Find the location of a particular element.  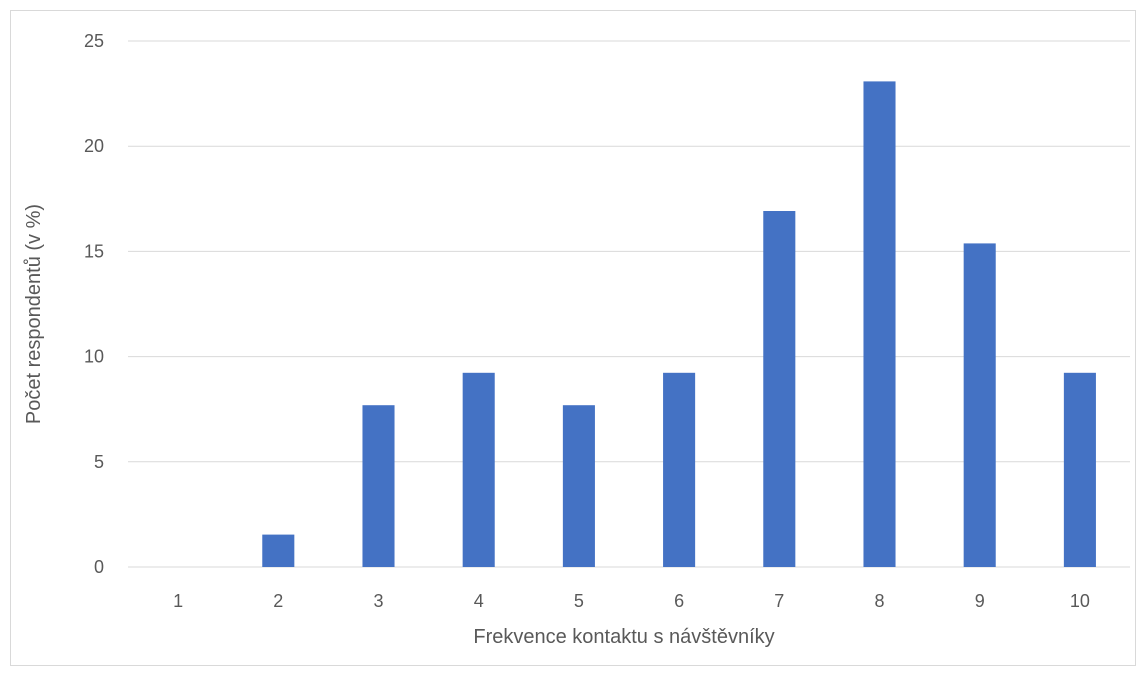

x-tick-label: 8 is located at coordinates (879, 601).